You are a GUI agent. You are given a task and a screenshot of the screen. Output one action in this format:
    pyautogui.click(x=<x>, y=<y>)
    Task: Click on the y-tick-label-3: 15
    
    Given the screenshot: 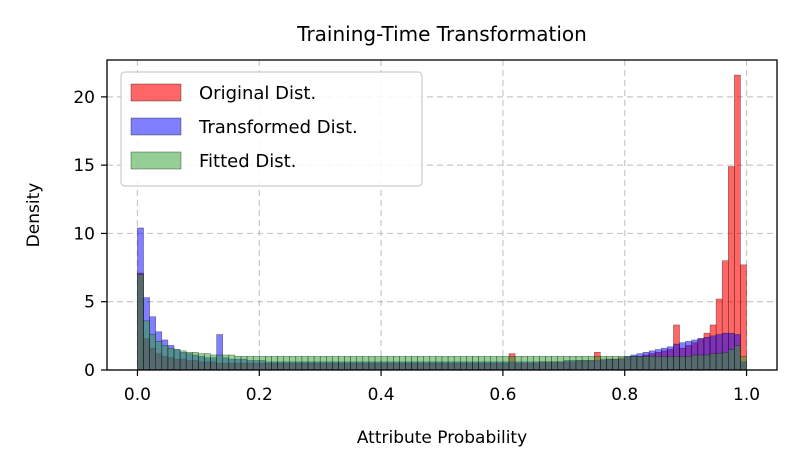 What is the action you would take?
    pyautogui.click(x=84, y=166)
    